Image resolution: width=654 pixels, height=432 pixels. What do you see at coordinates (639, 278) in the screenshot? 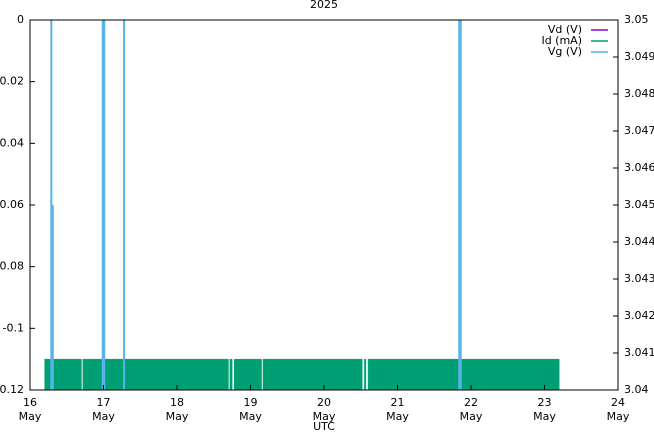
I see `y2-tick-label: 3.043` at bounding box center [639, 278].